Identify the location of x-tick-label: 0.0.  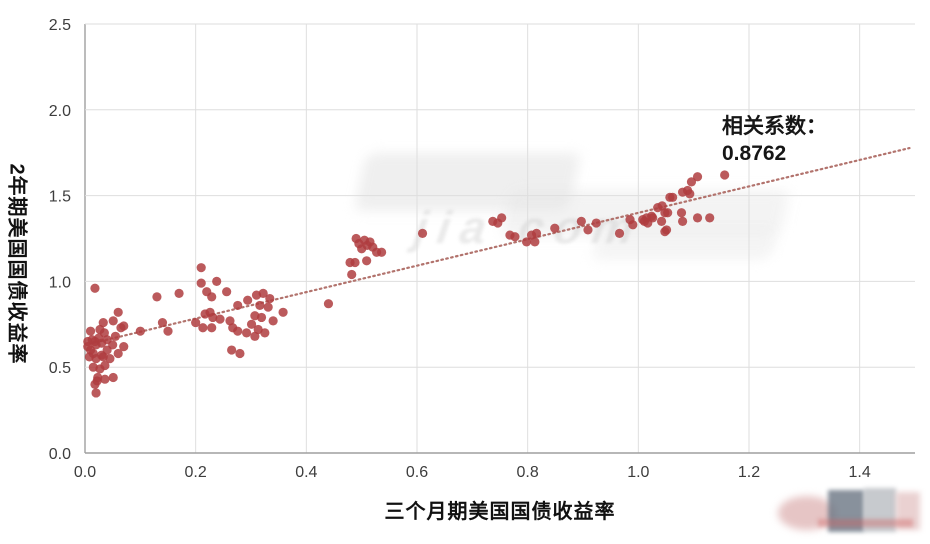
(85, 472).